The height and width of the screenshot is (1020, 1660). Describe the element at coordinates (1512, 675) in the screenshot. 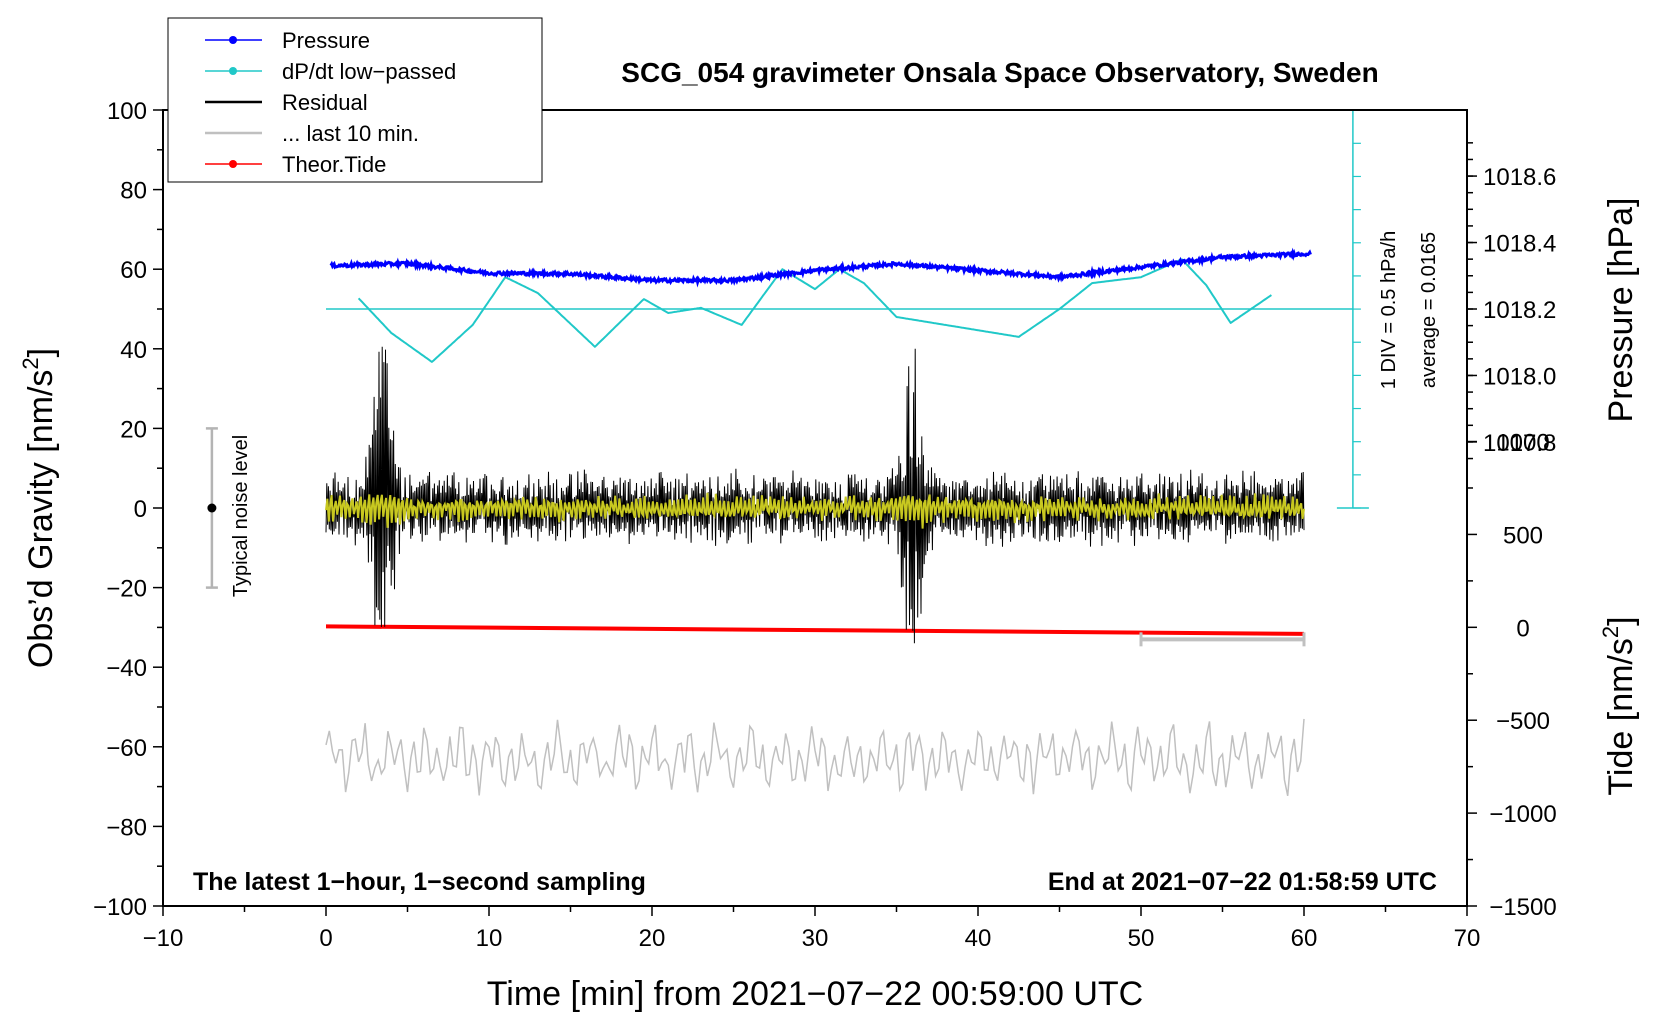

I see `tide-axis-ticks: −1500 −1000 −500 0 500 1000` at that location.